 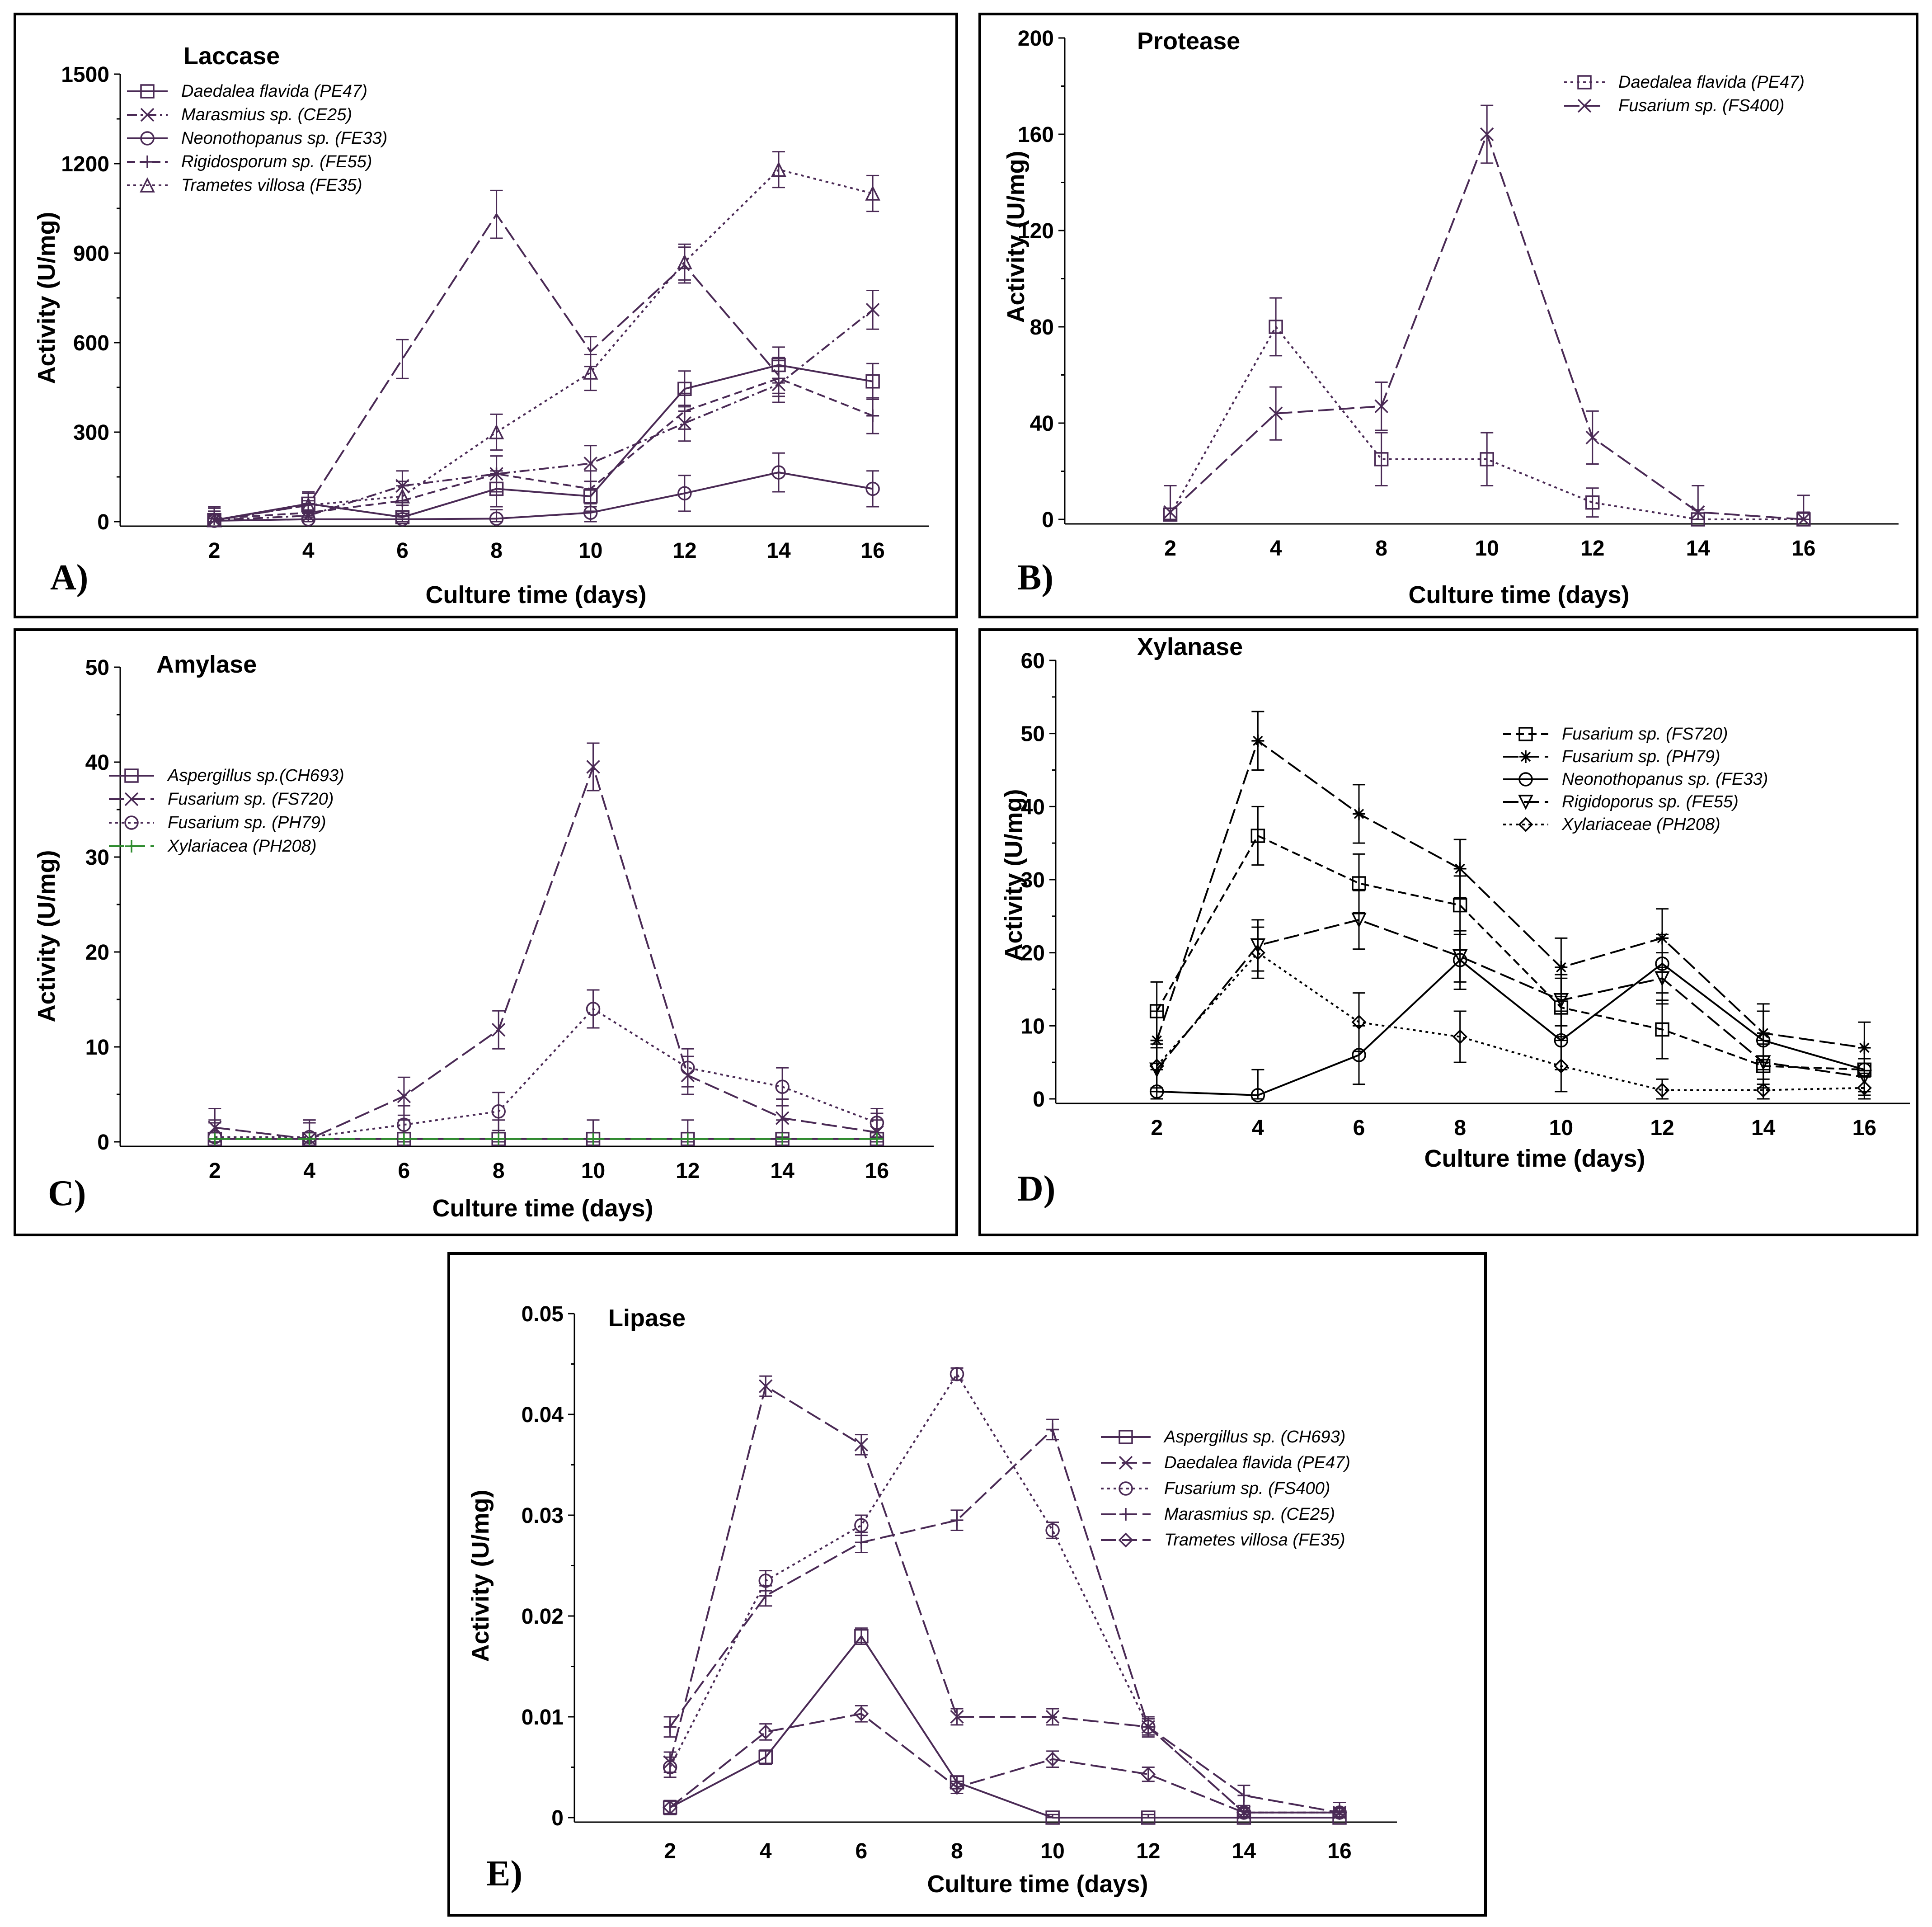 What do you see at coordinates (91, 433) in the screenshot?
I see `y-tick-label: 300` at bounding box center [91, 433].